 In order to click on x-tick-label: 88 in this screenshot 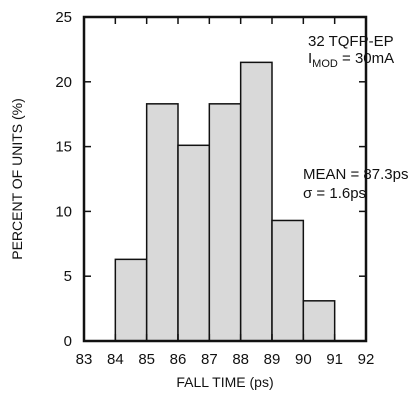, I will do `click(240, 359)`.